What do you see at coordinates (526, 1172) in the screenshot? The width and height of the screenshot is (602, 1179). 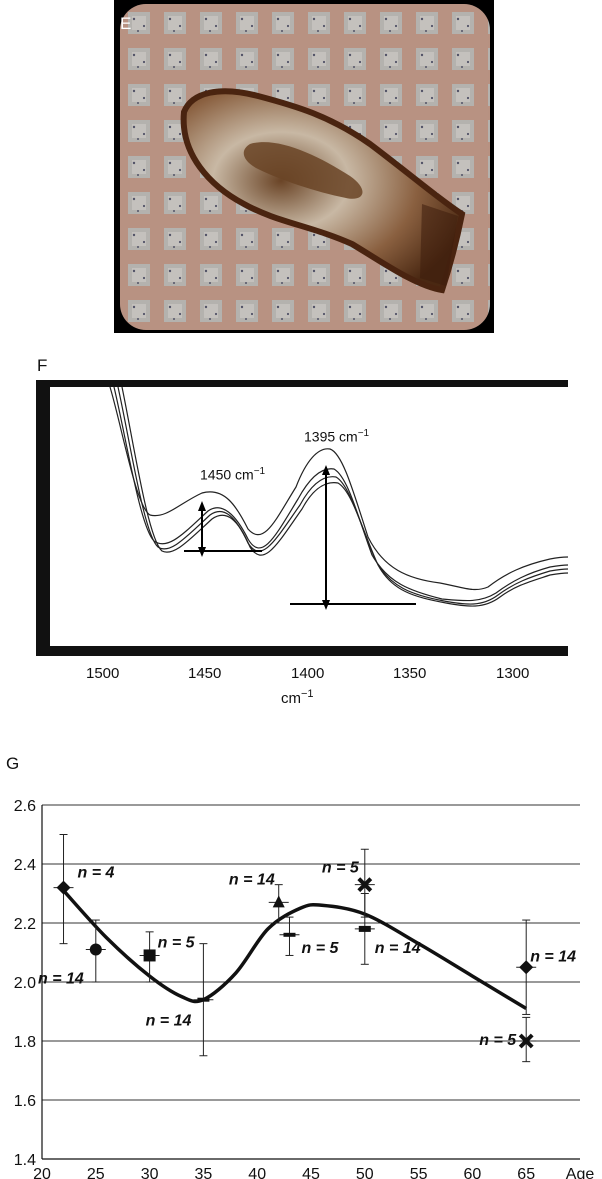 I see `x-tick-label: 65` at bounding box center [526, 1172].